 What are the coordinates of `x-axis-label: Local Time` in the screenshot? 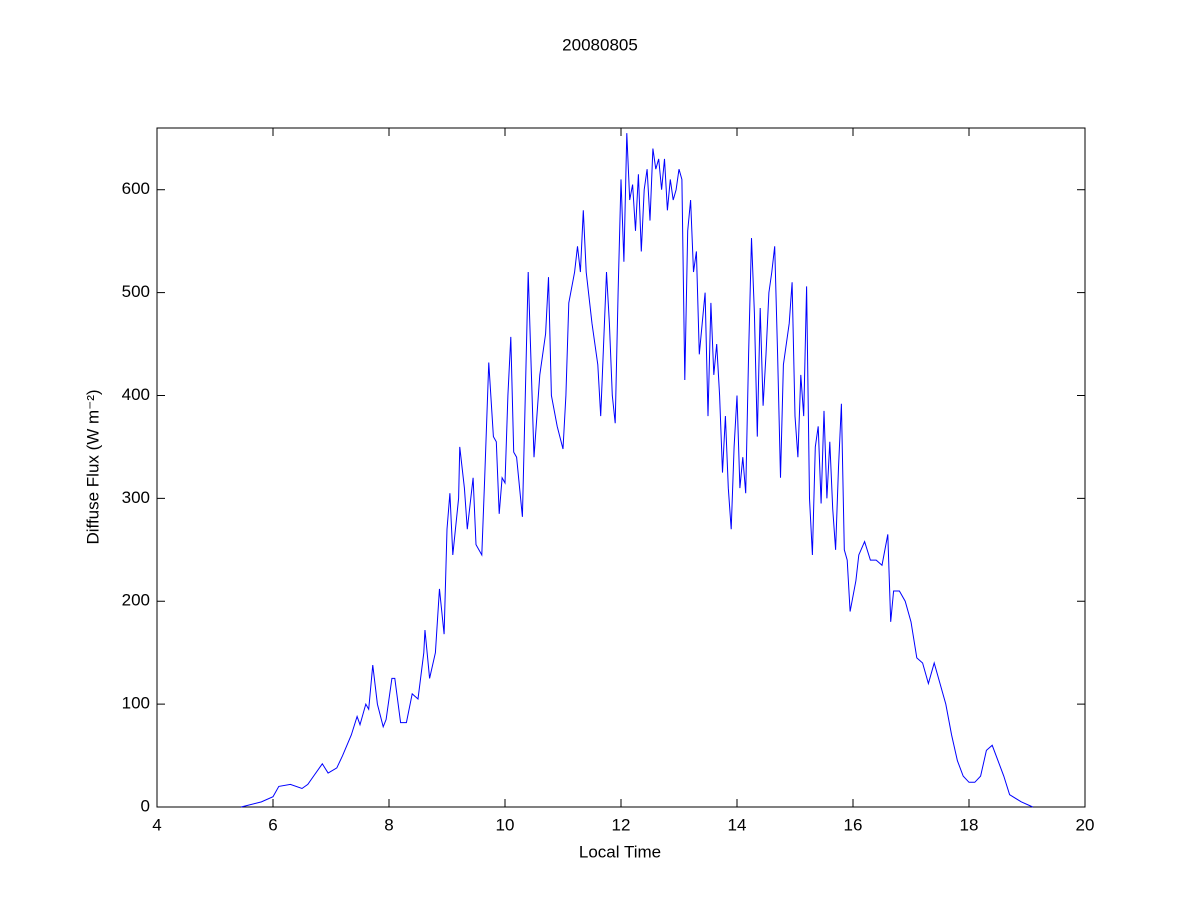 It's located at (620, 851).